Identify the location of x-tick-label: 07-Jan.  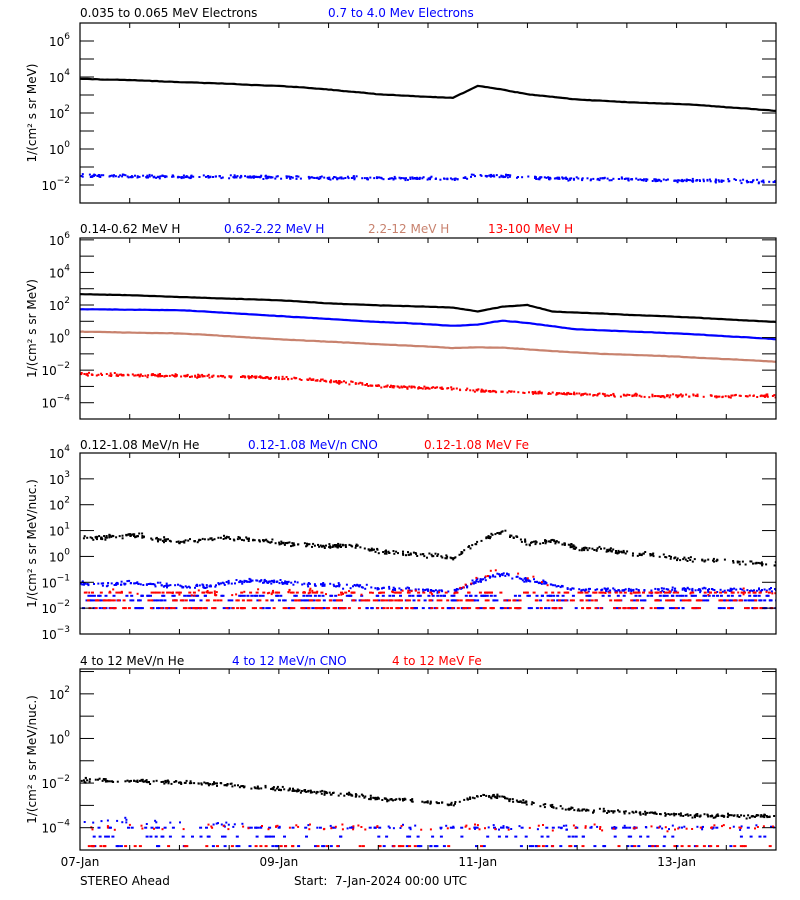
(80, 862).